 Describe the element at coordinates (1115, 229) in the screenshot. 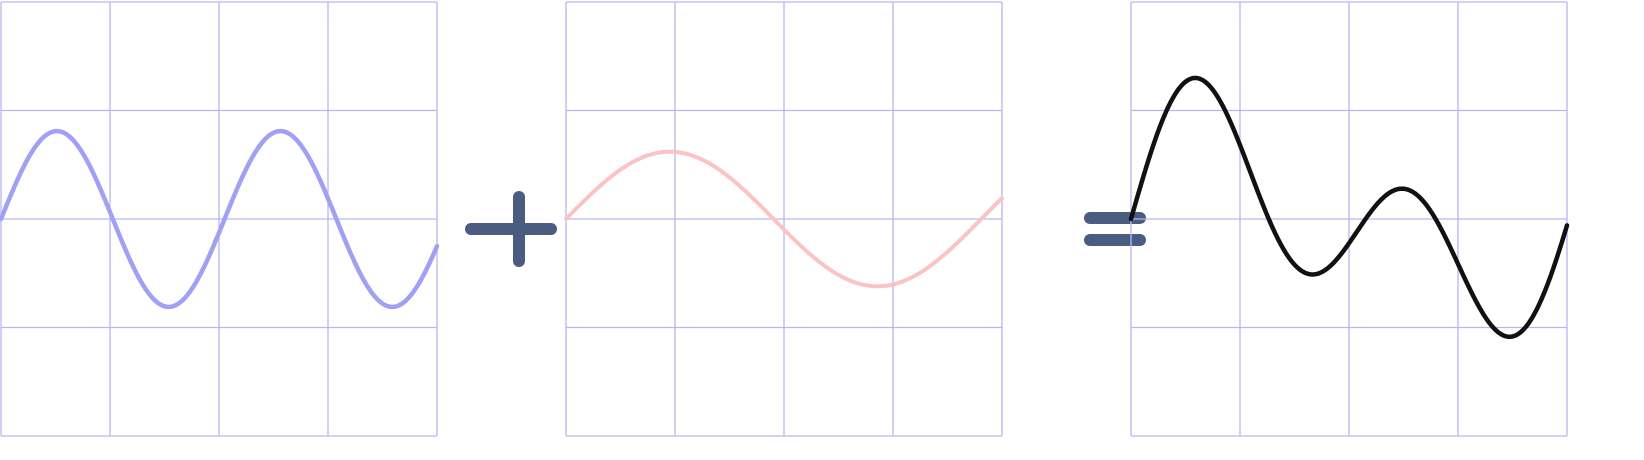

I see `equals-operator-icon` at that location.